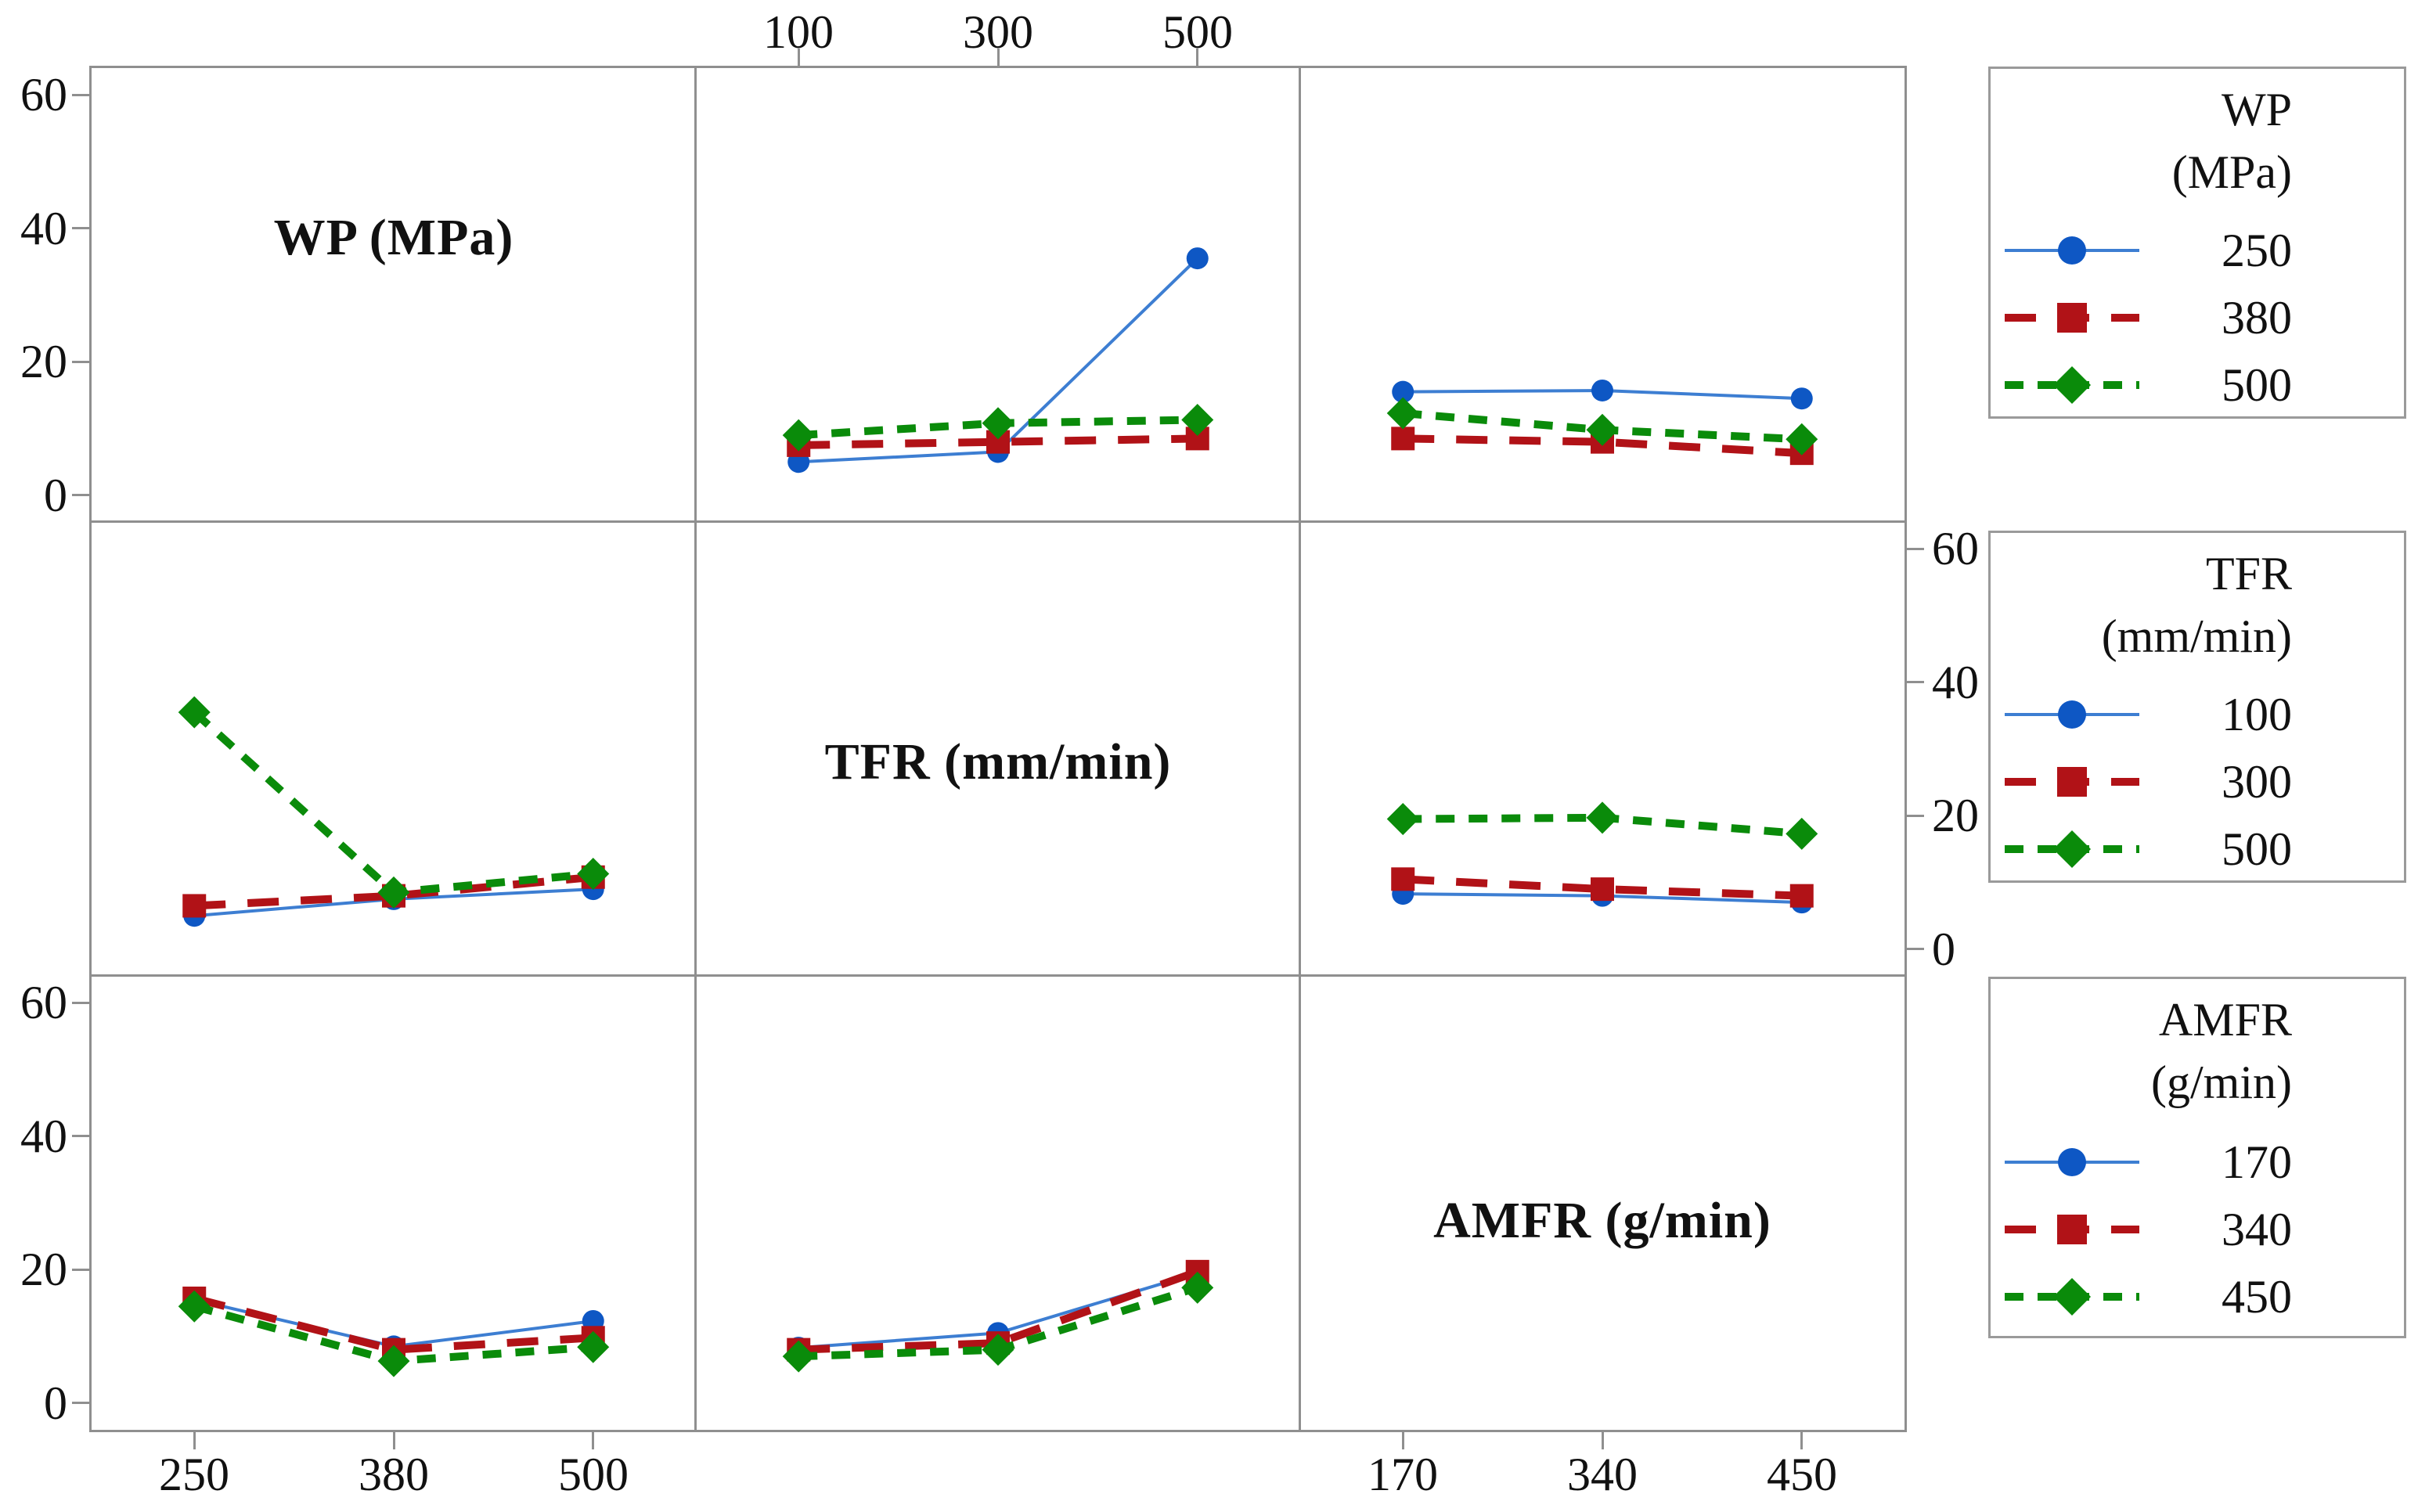  I want to click on panel-diagonal-wp: WP (MPa), so click(394, 295).